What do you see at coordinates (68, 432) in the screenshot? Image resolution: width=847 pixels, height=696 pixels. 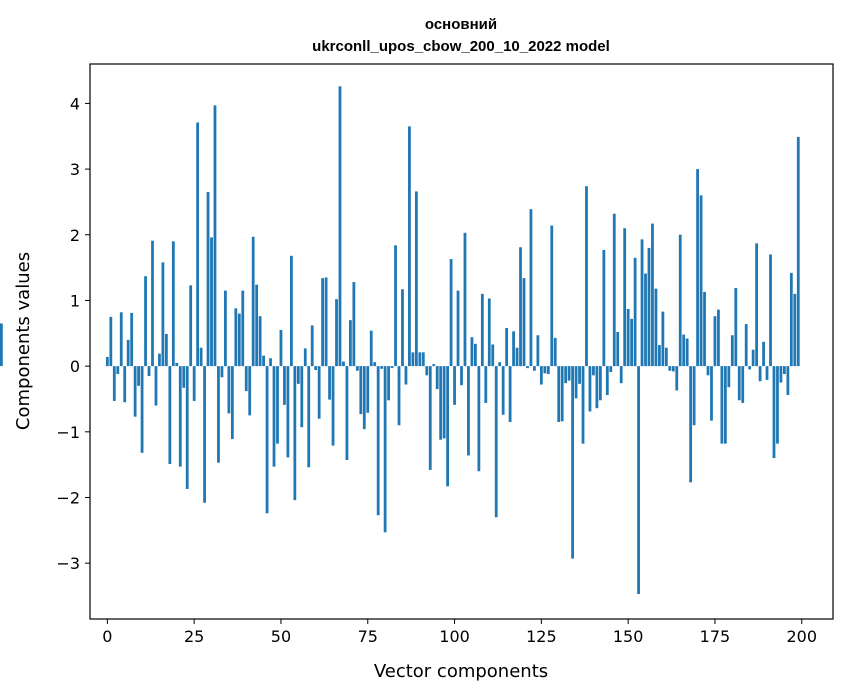 I see `y-tick-label: −1` at bounding box center [68, 432].